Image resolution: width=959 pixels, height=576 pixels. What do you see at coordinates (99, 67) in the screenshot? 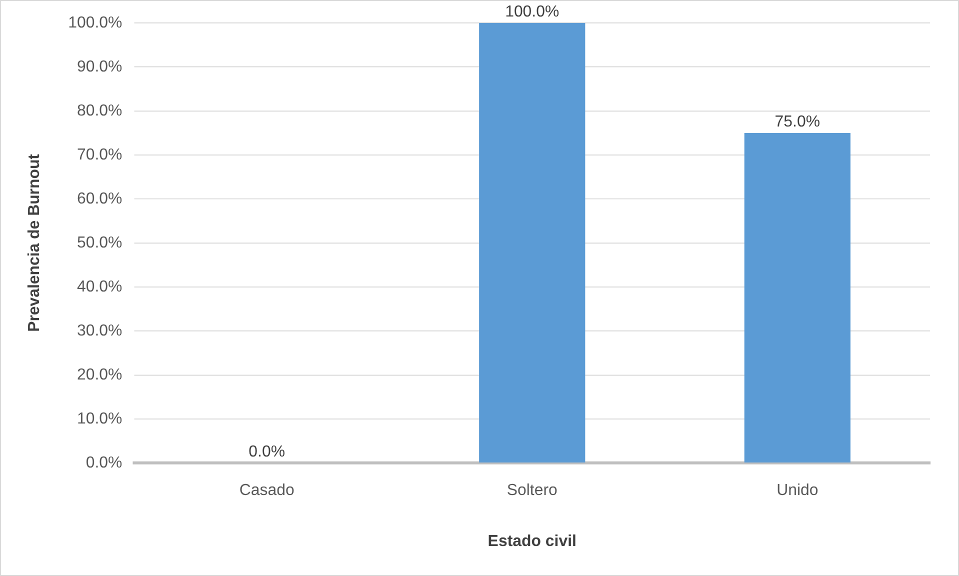
I see `y-tick-label: 90.0%` at bounding box center [99, 67].